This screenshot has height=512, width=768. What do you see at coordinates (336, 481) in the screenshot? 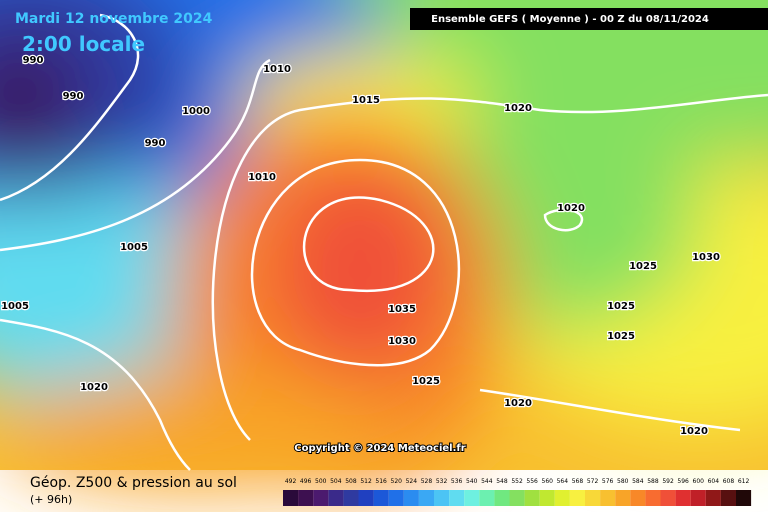
I see `colorbar-label: 504` at bounding box center [336, 481].